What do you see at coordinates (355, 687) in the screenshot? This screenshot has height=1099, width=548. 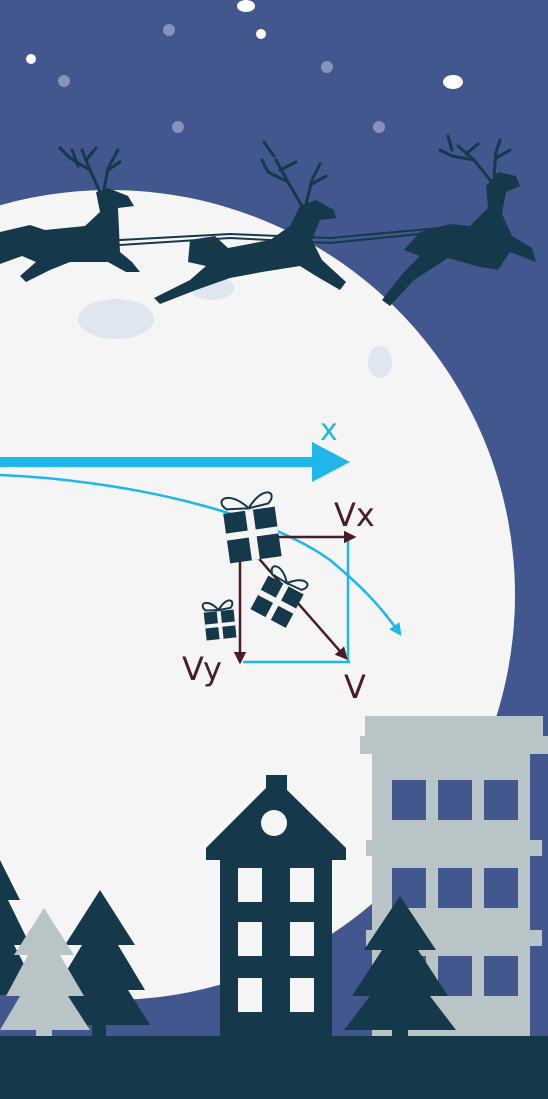 I see `v-label: V` at bounding box center [355, 687].